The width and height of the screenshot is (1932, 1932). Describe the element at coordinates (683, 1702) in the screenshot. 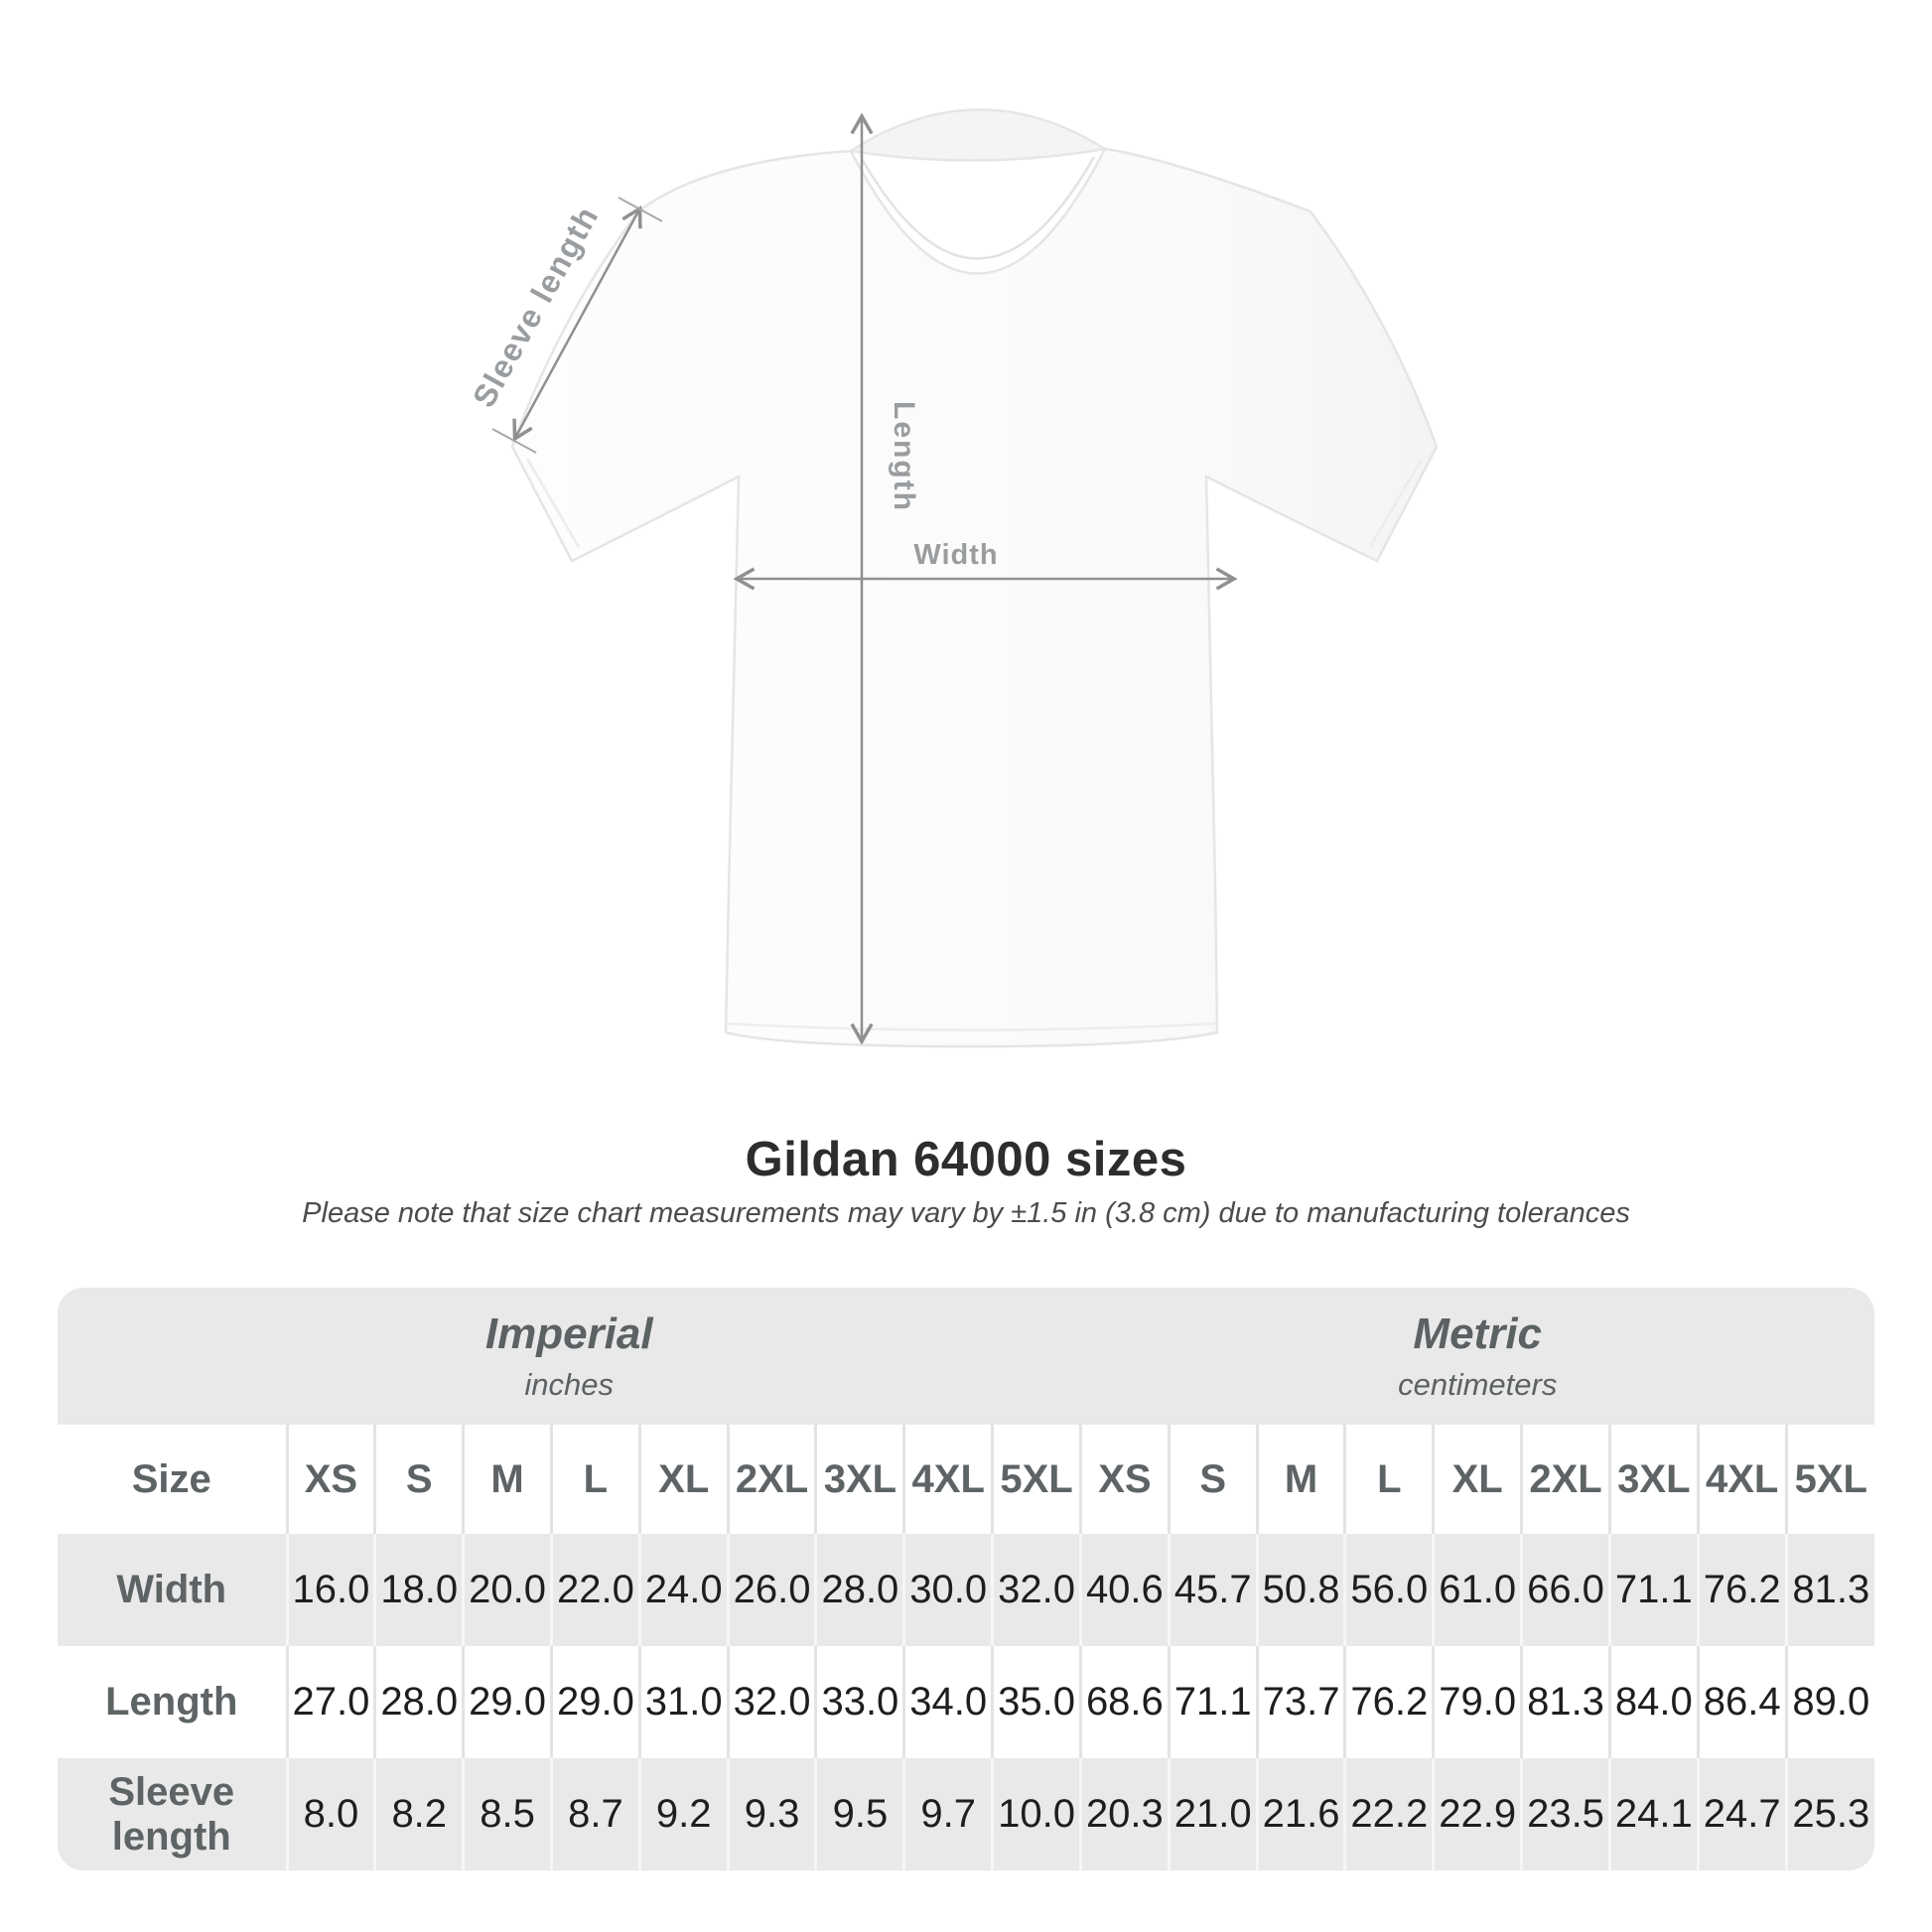

I see `size-value-cell: 31.0` at that location.